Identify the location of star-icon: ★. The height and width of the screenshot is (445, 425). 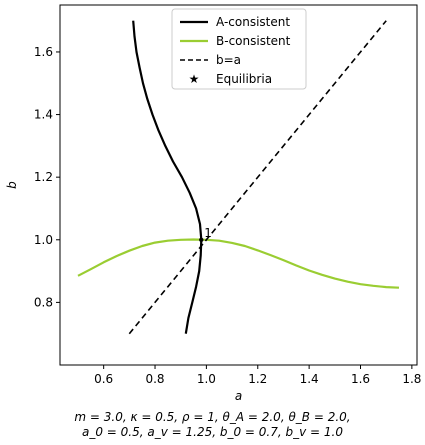
(194, 79).